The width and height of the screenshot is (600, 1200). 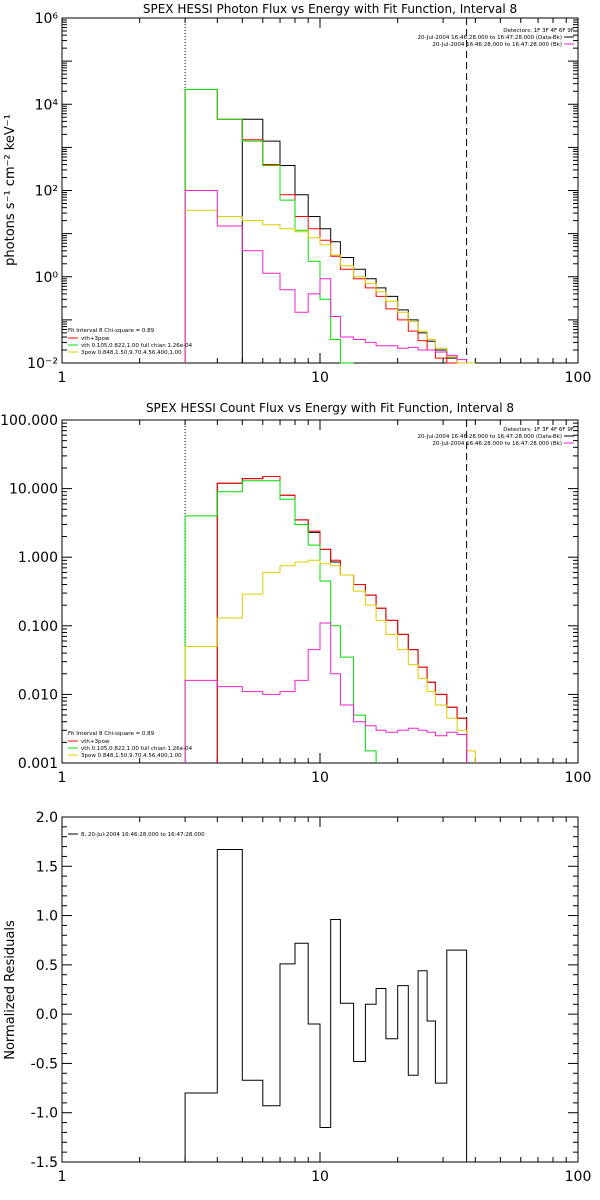 I want to click on panel3-series, so click(x=326, y=1005).